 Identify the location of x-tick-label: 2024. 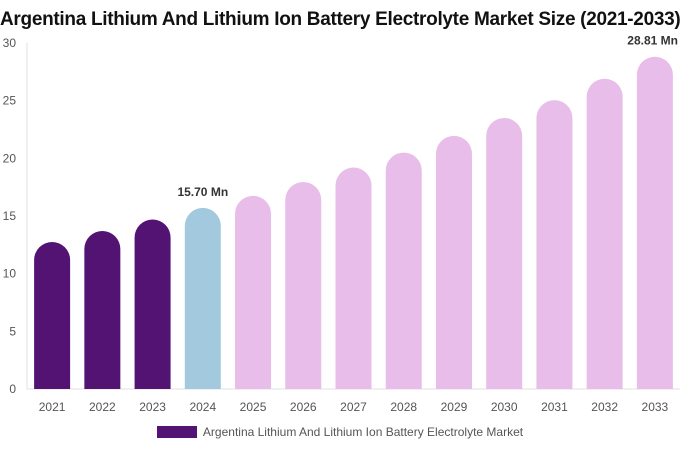
(202, 407).